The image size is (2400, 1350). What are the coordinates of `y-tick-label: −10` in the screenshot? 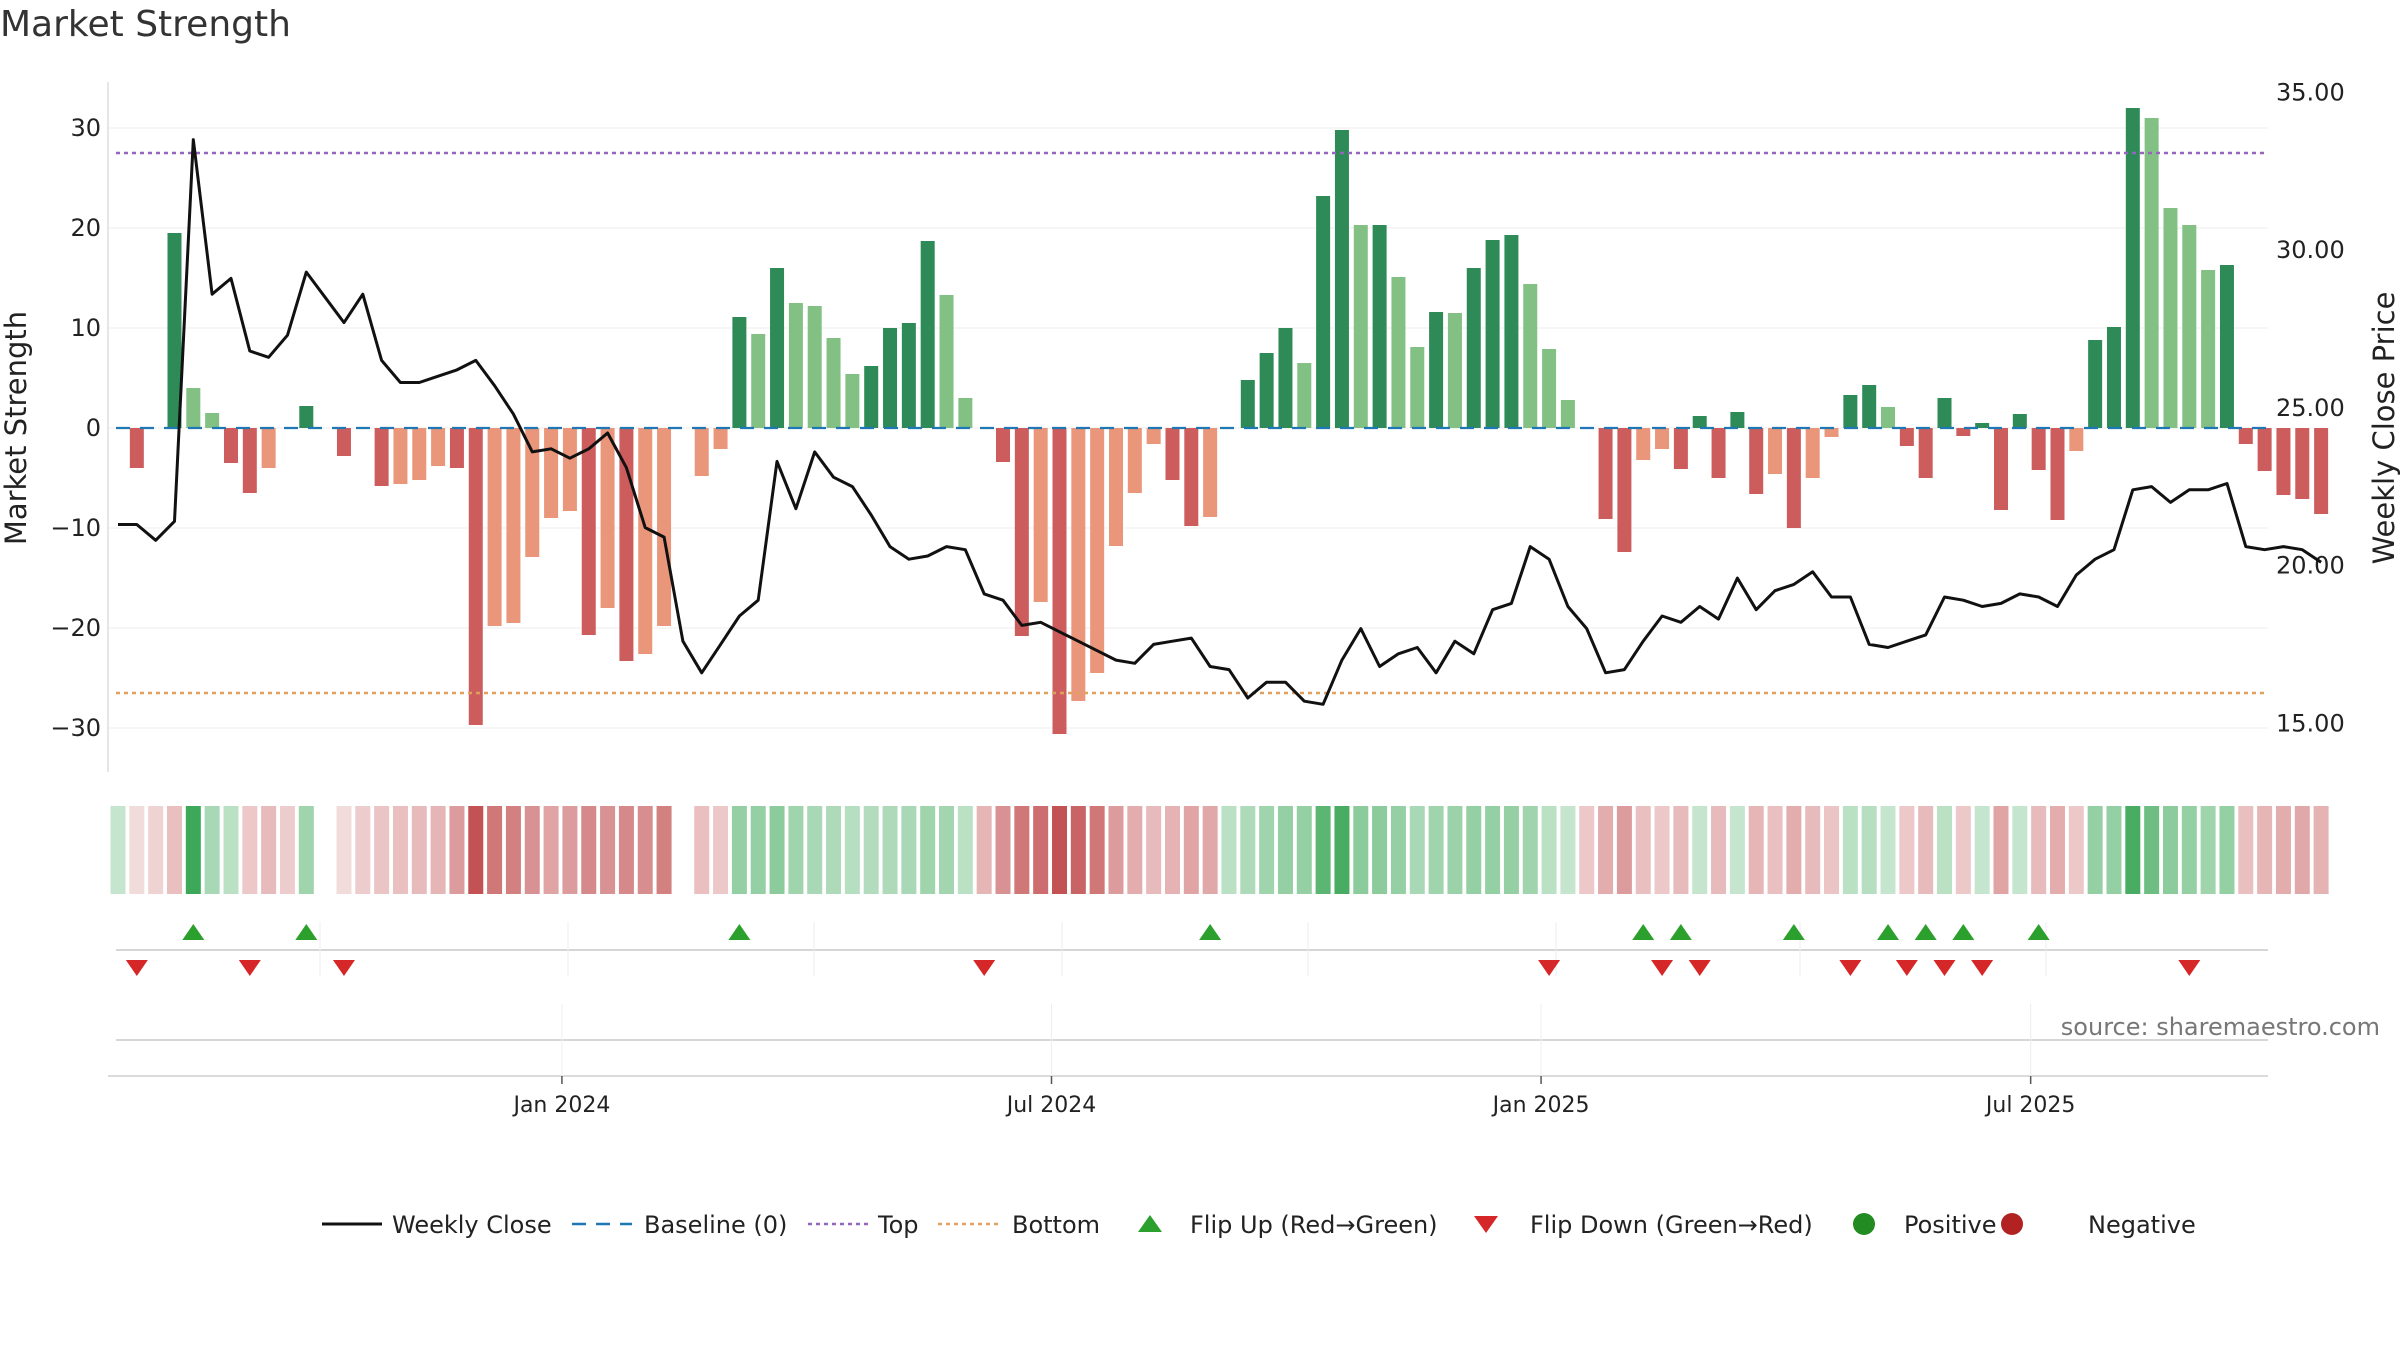 It's located at (75, 528).